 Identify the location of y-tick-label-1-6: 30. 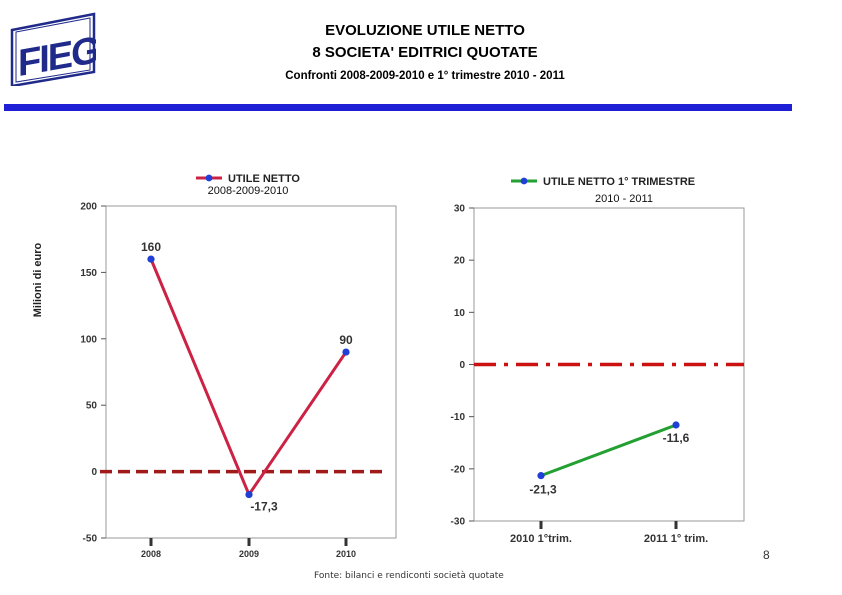
(460, 209).